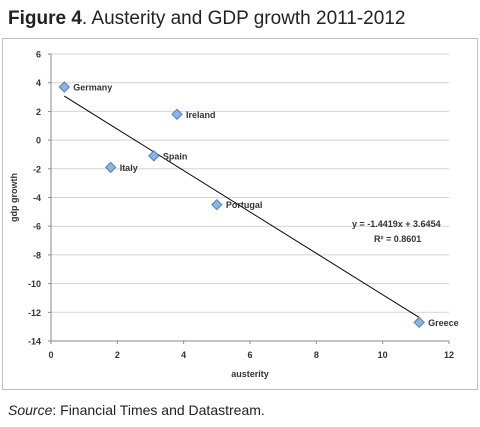  I want to click on y-tick-label: -14, so click(34, 342).